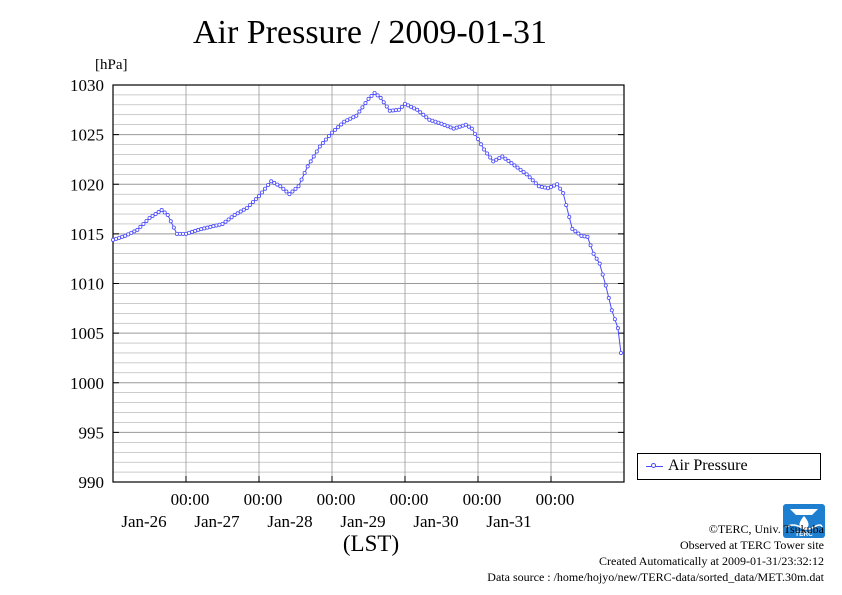 The height and width of the screenshot is (595, 842). What do you see at coordinates (92, 482) in the screenshot?
I see `y-tick-label: 990` at bounding box center [92, 482].